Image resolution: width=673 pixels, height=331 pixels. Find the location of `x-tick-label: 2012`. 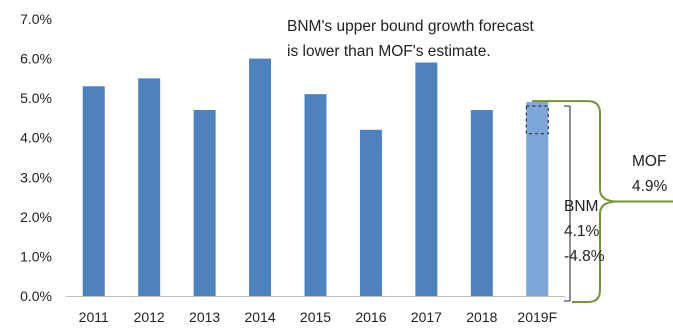

x-tick-label: 2012 is located at coordinates (149, 317).